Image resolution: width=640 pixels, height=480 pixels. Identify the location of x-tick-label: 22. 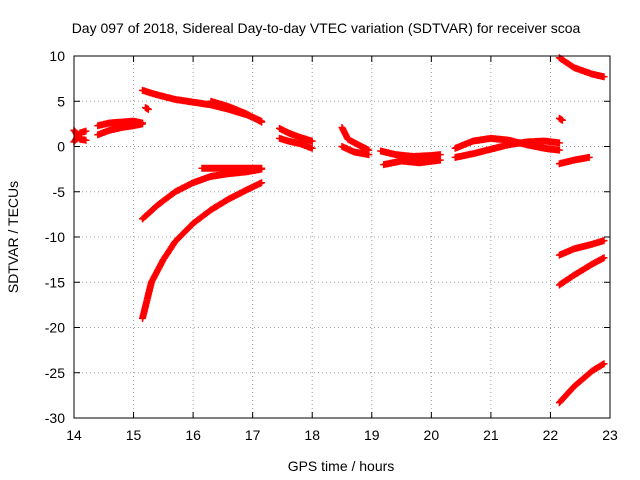
(551, 435).